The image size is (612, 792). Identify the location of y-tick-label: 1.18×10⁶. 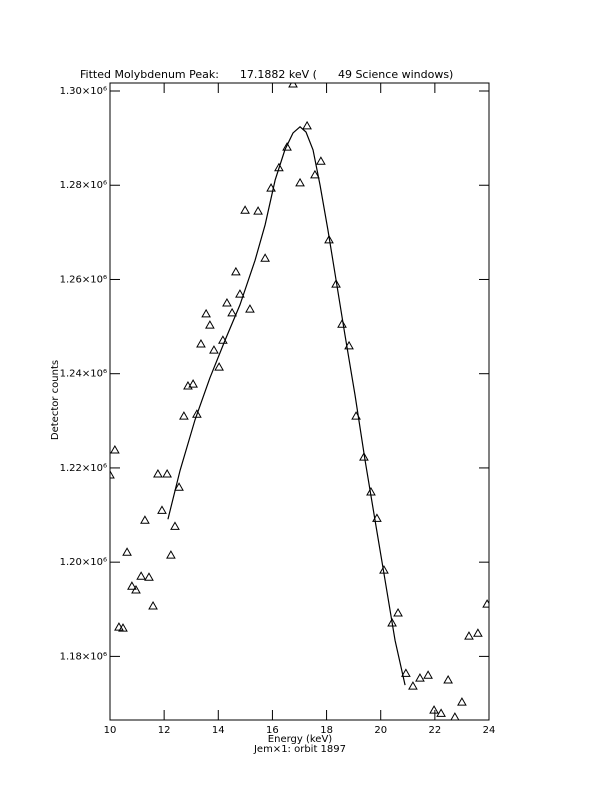
(83, 656).